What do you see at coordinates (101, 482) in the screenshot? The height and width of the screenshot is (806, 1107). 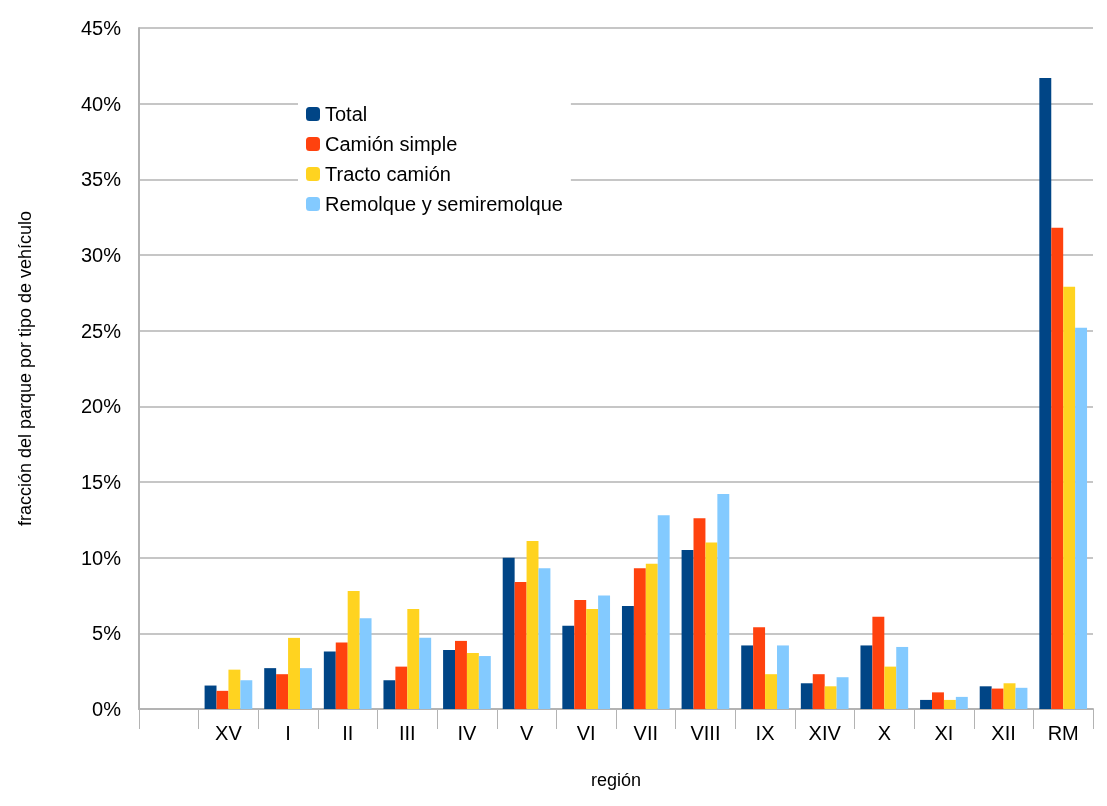 I see `y-tick-label: 15%` at bounding box center [101, 482].